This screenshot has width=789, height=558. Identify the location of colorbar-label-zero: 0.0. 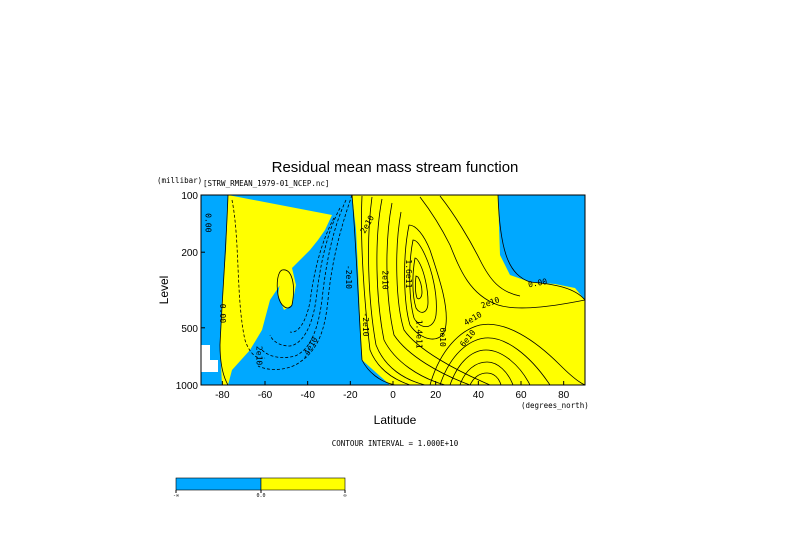
(260, 496).